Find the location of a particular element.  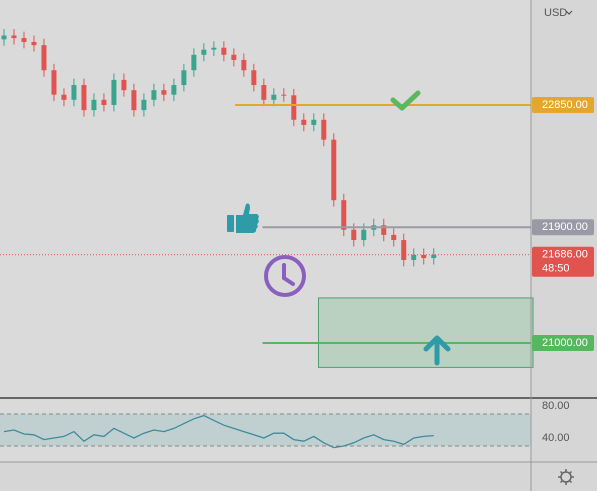

last-price-tag is located at coordinates (563, 261).